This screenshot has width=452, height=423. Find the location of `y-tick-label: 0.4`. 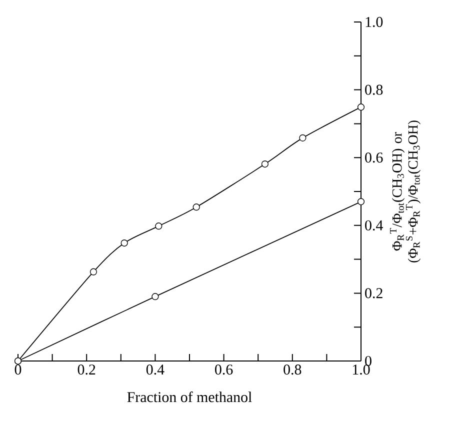

y-tick-label: 0.4 is located at coordinates (374, 225).